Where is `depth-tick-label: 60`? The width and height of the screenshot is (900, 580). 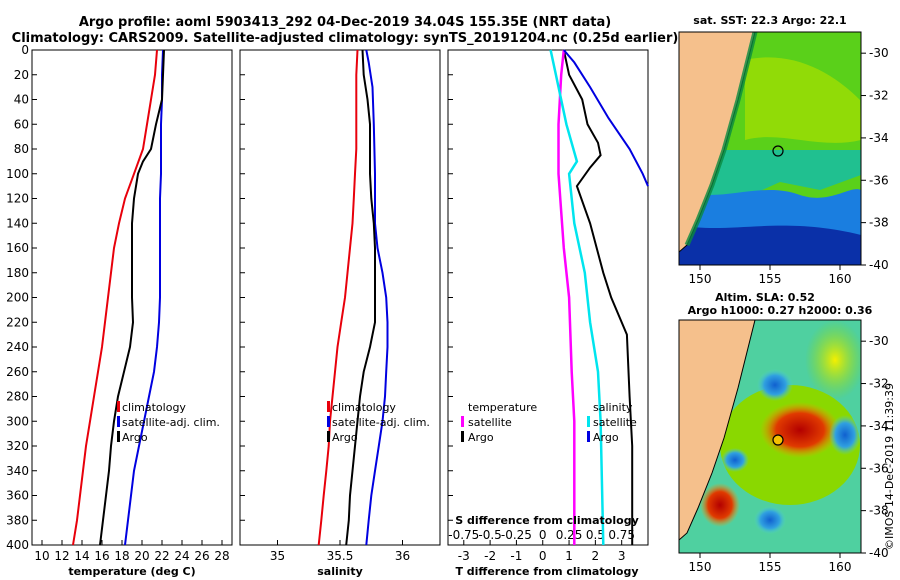 depth-tick-label: 60 is located at coordinates (21, 124).